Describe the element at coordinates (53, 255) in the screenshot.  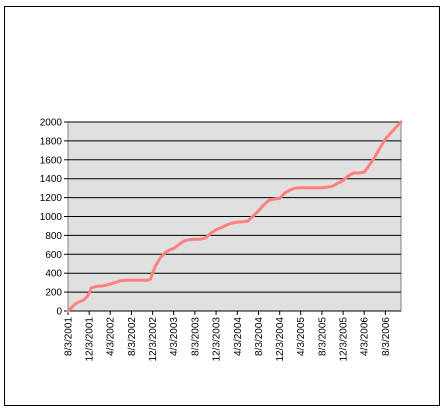
I see `y-tick-label: 600` at that location.